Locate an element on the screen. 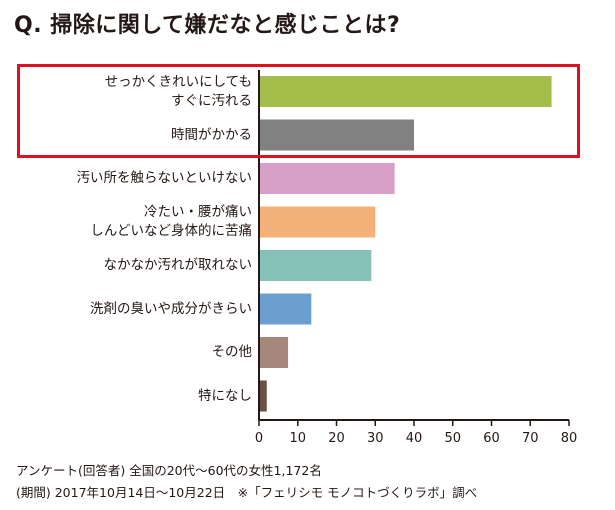 This screenshot has height=510, width=615. category-label-6: その他 is located at coordinates (232, 352).